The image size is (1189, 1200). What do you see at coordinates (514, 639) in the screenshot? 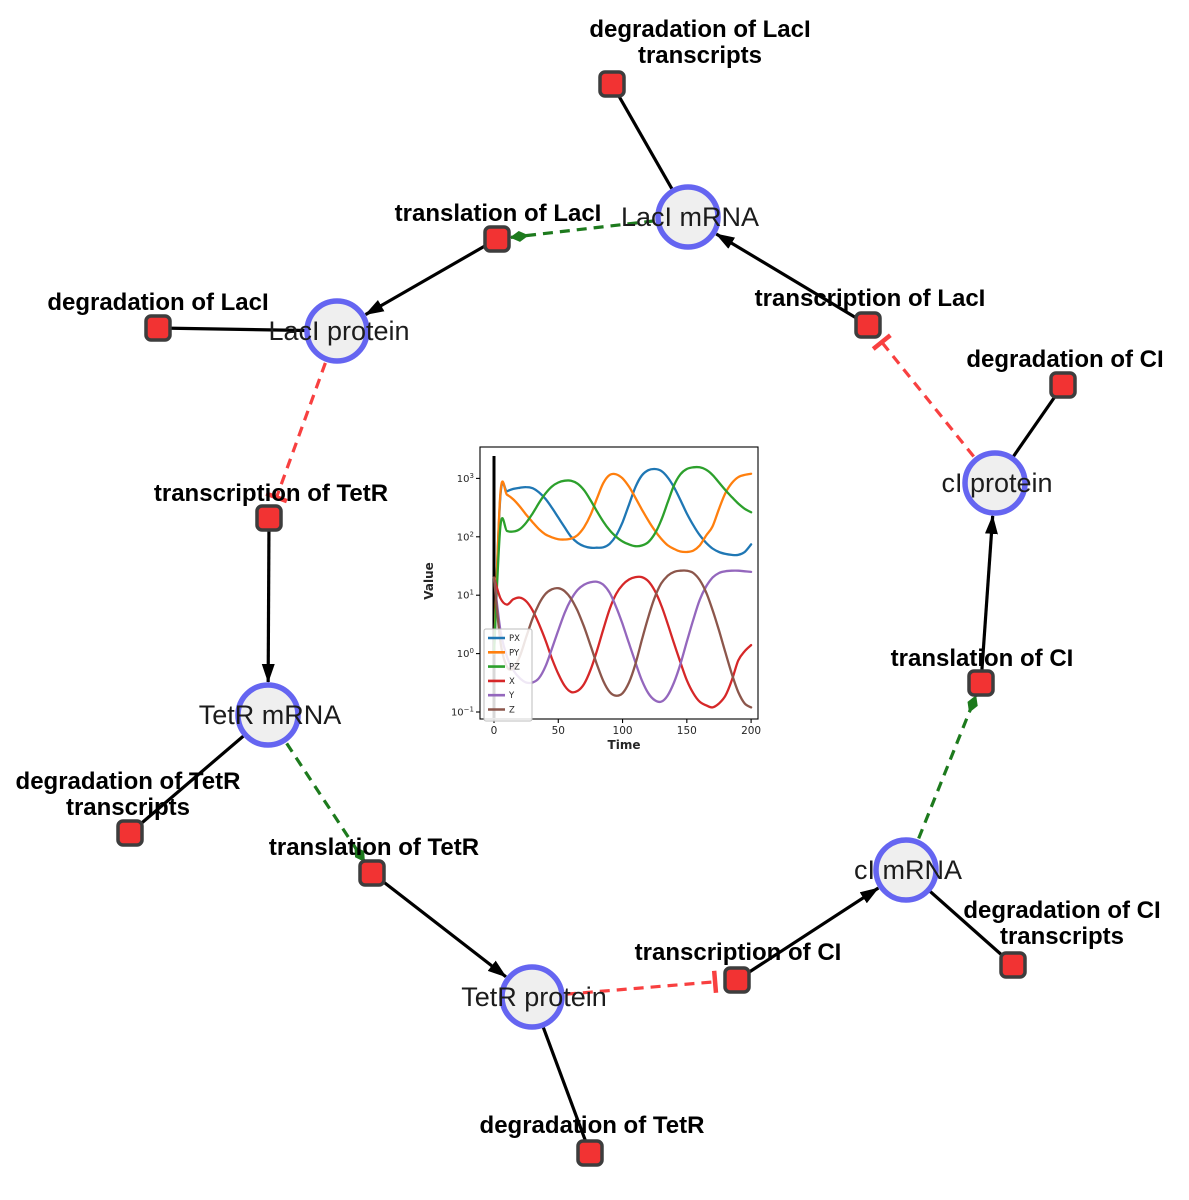
I see `legend-label-PX: PX` at bounding box center [514, 639].